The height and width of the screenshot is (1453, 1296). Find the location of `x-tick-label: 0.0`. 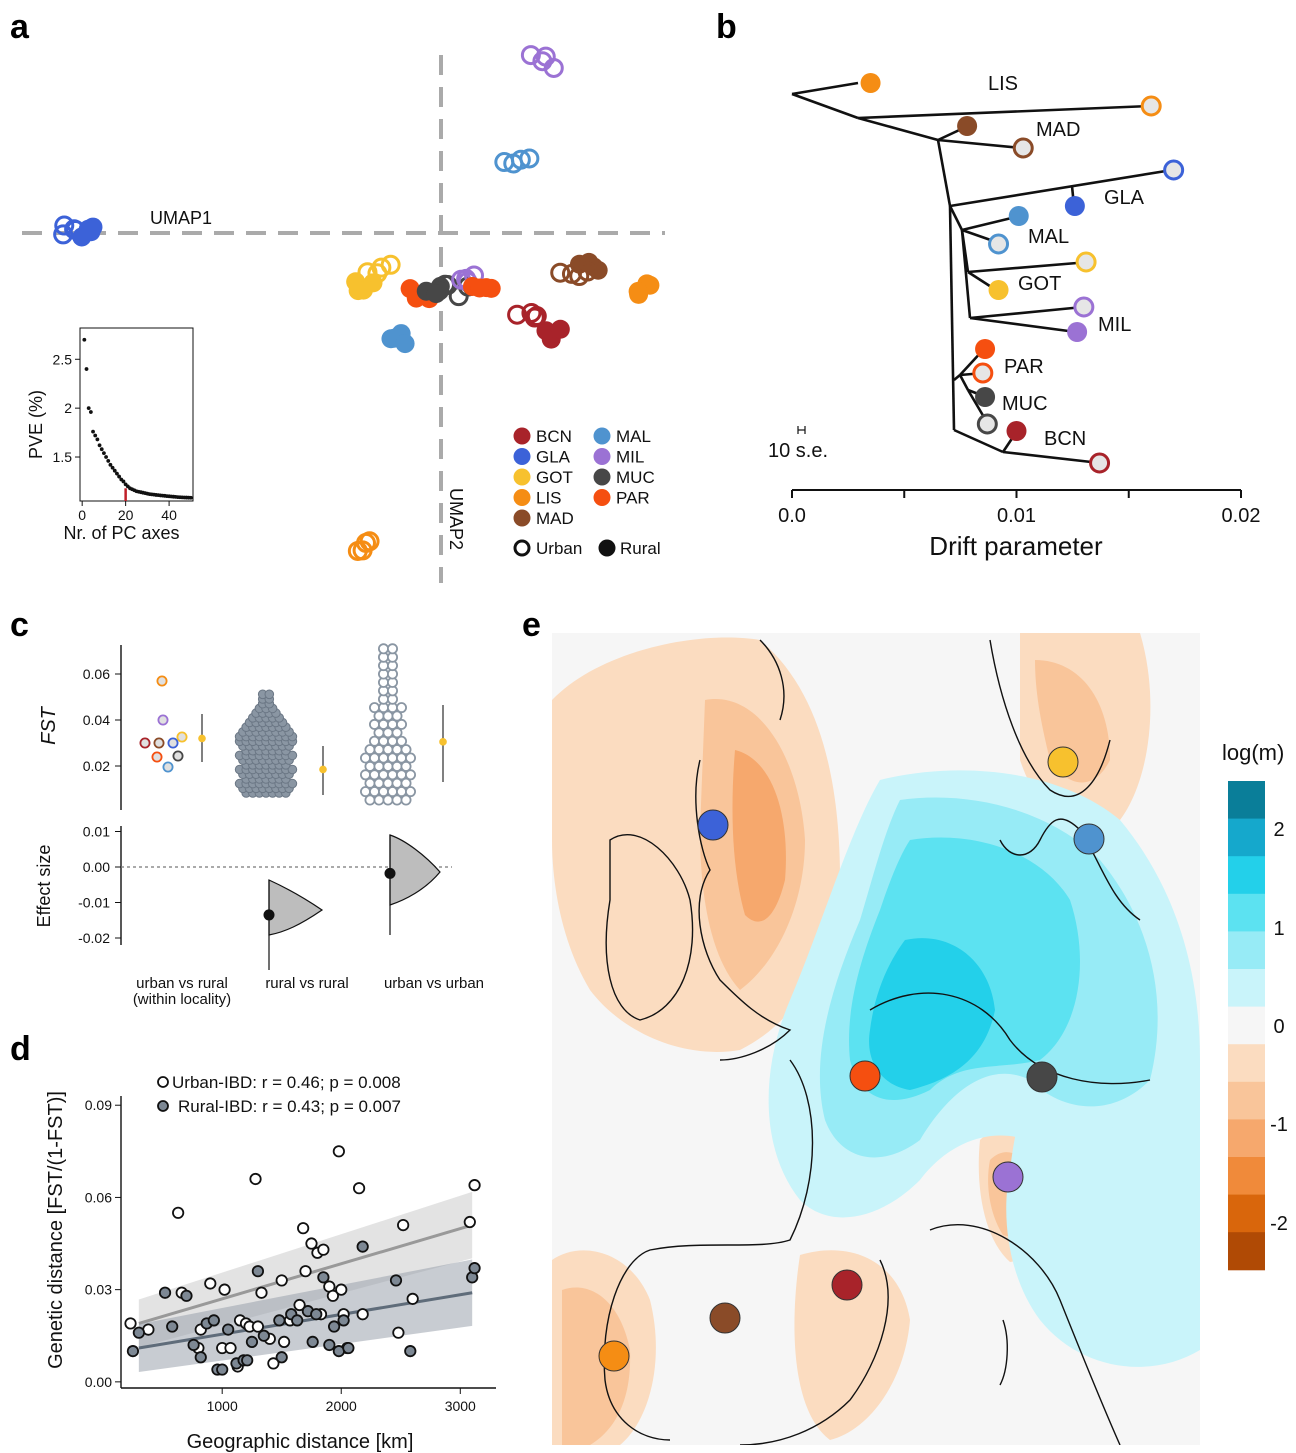

x-tick-label: 0.0 is located at coordinates (792, 516).